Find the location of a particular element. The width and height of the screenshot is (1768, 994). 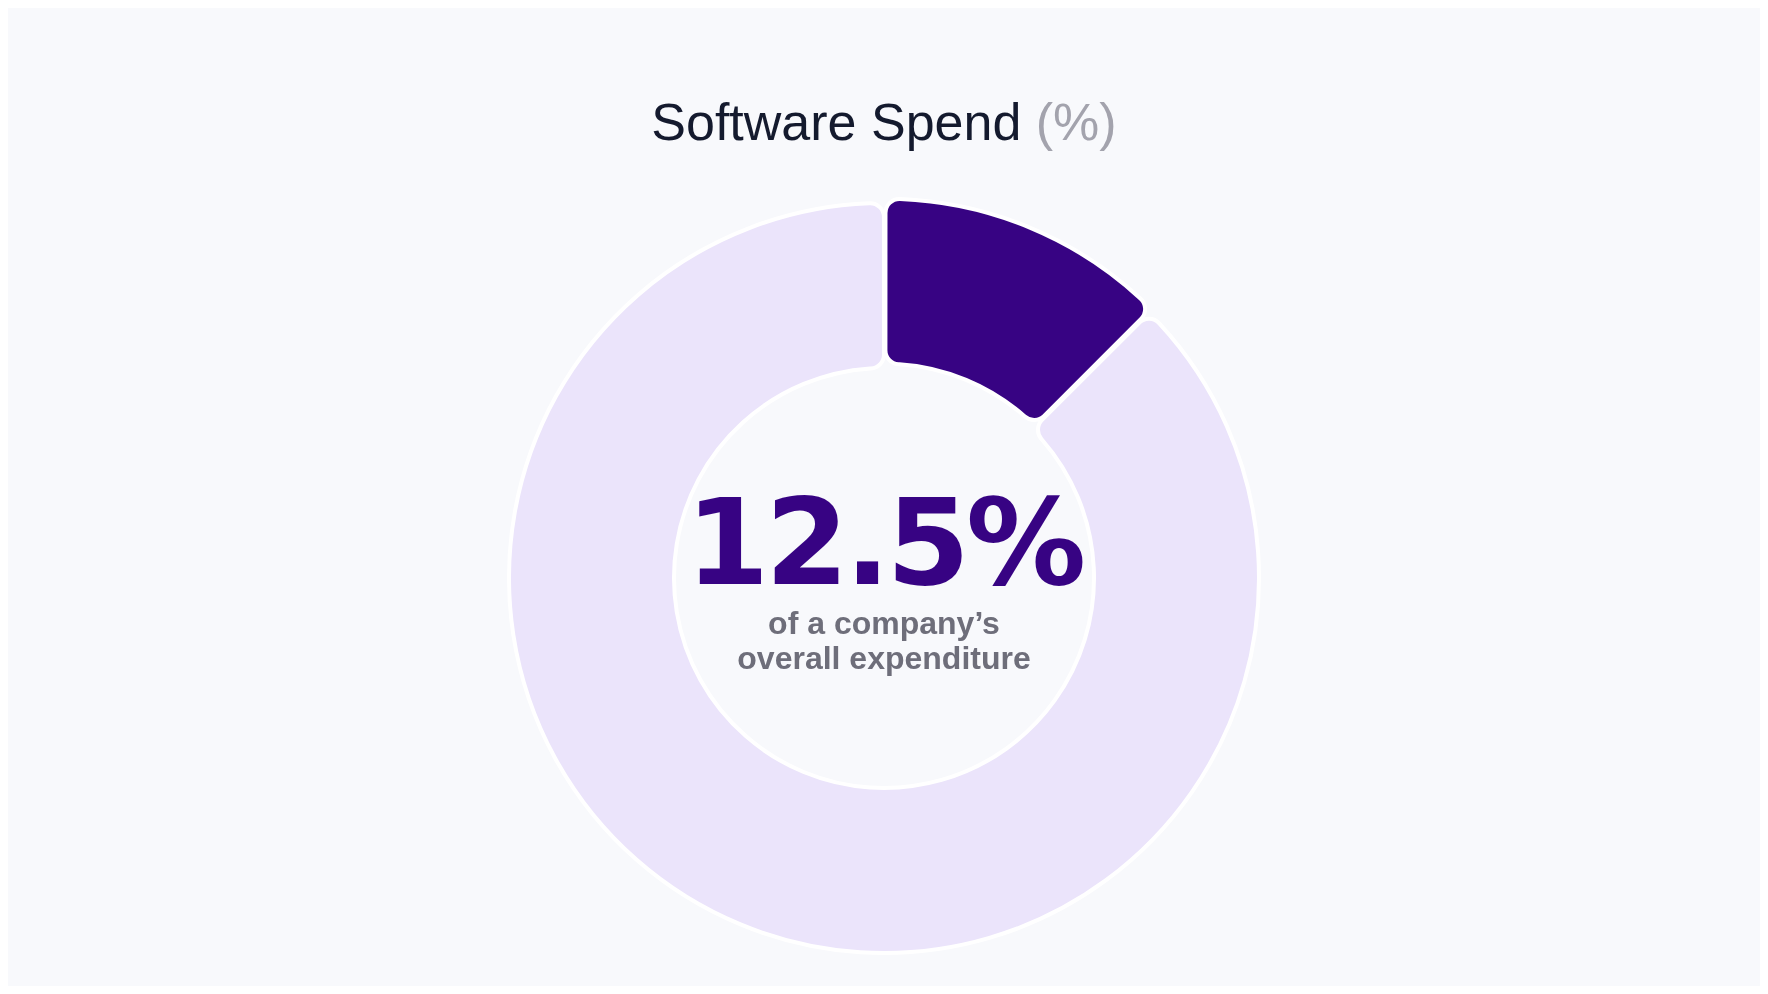

chart-title: Software Spend (%) is located at coordinates (884, 122).